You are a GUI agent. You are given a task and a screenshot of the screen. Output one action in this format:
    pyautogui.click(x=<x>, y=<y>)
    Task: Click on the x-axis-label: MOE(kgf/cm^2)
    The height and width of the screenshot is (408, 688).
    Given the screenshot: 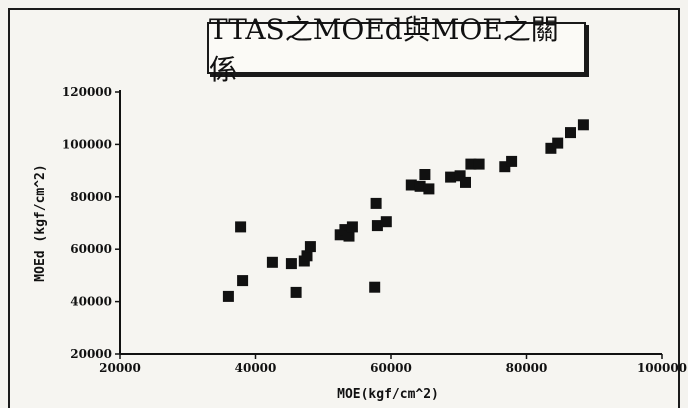 What is the action you would take?
    pyautogui.click(x=388, y=394)
    